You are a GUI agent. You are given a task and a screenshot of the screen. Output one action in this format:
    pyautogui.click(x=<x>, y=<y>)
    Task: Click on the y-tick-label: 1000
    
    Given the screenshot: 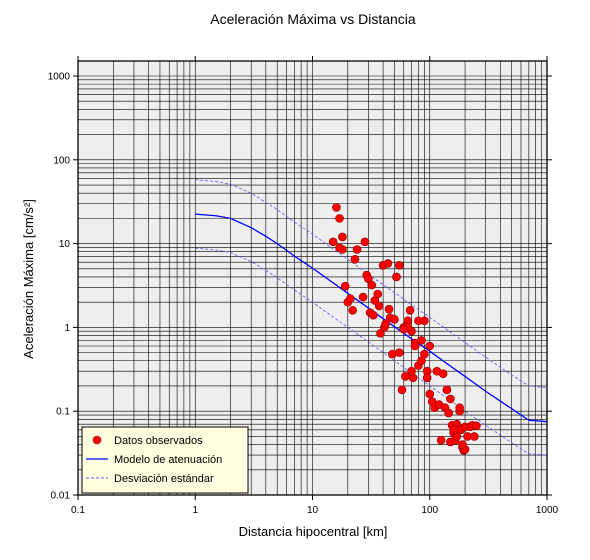 What is the action you would take?
    pyautogui.click(x=59, y=77)
    